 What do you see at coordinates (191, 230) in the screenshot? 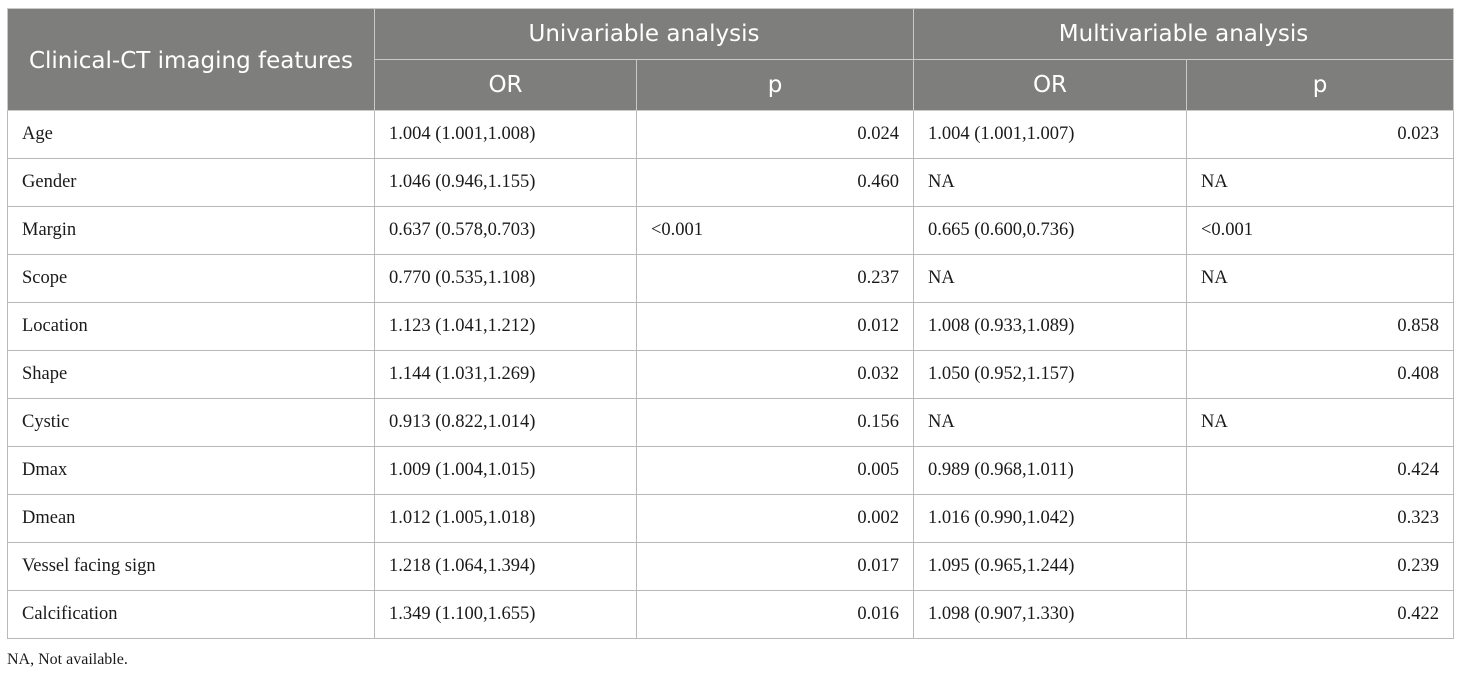
I see `feature-cell: Margin` at bounding box center [191, 230].